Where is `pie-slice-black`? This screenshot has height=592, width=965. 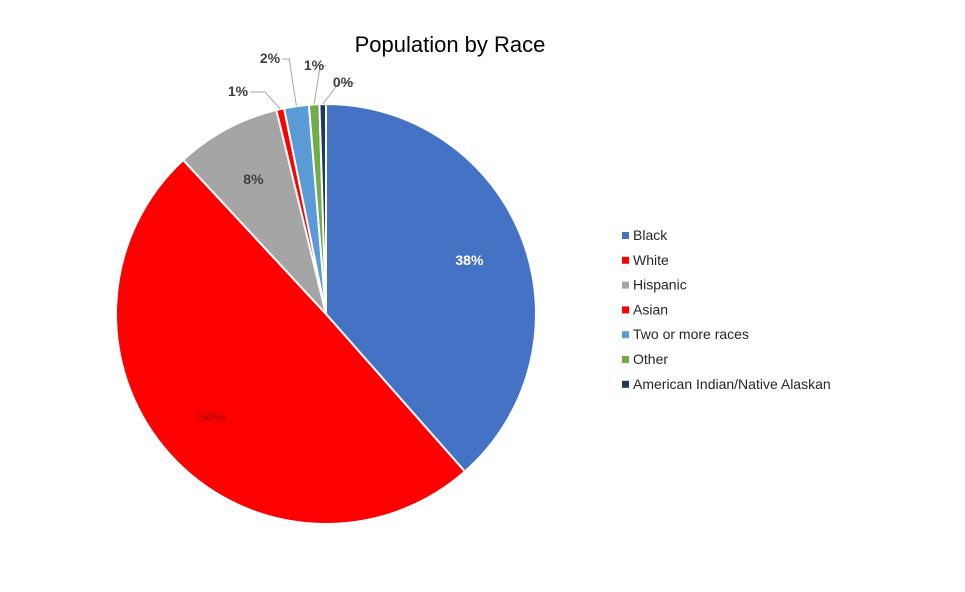 pie-slice-black is located at coordinates (431, 287).